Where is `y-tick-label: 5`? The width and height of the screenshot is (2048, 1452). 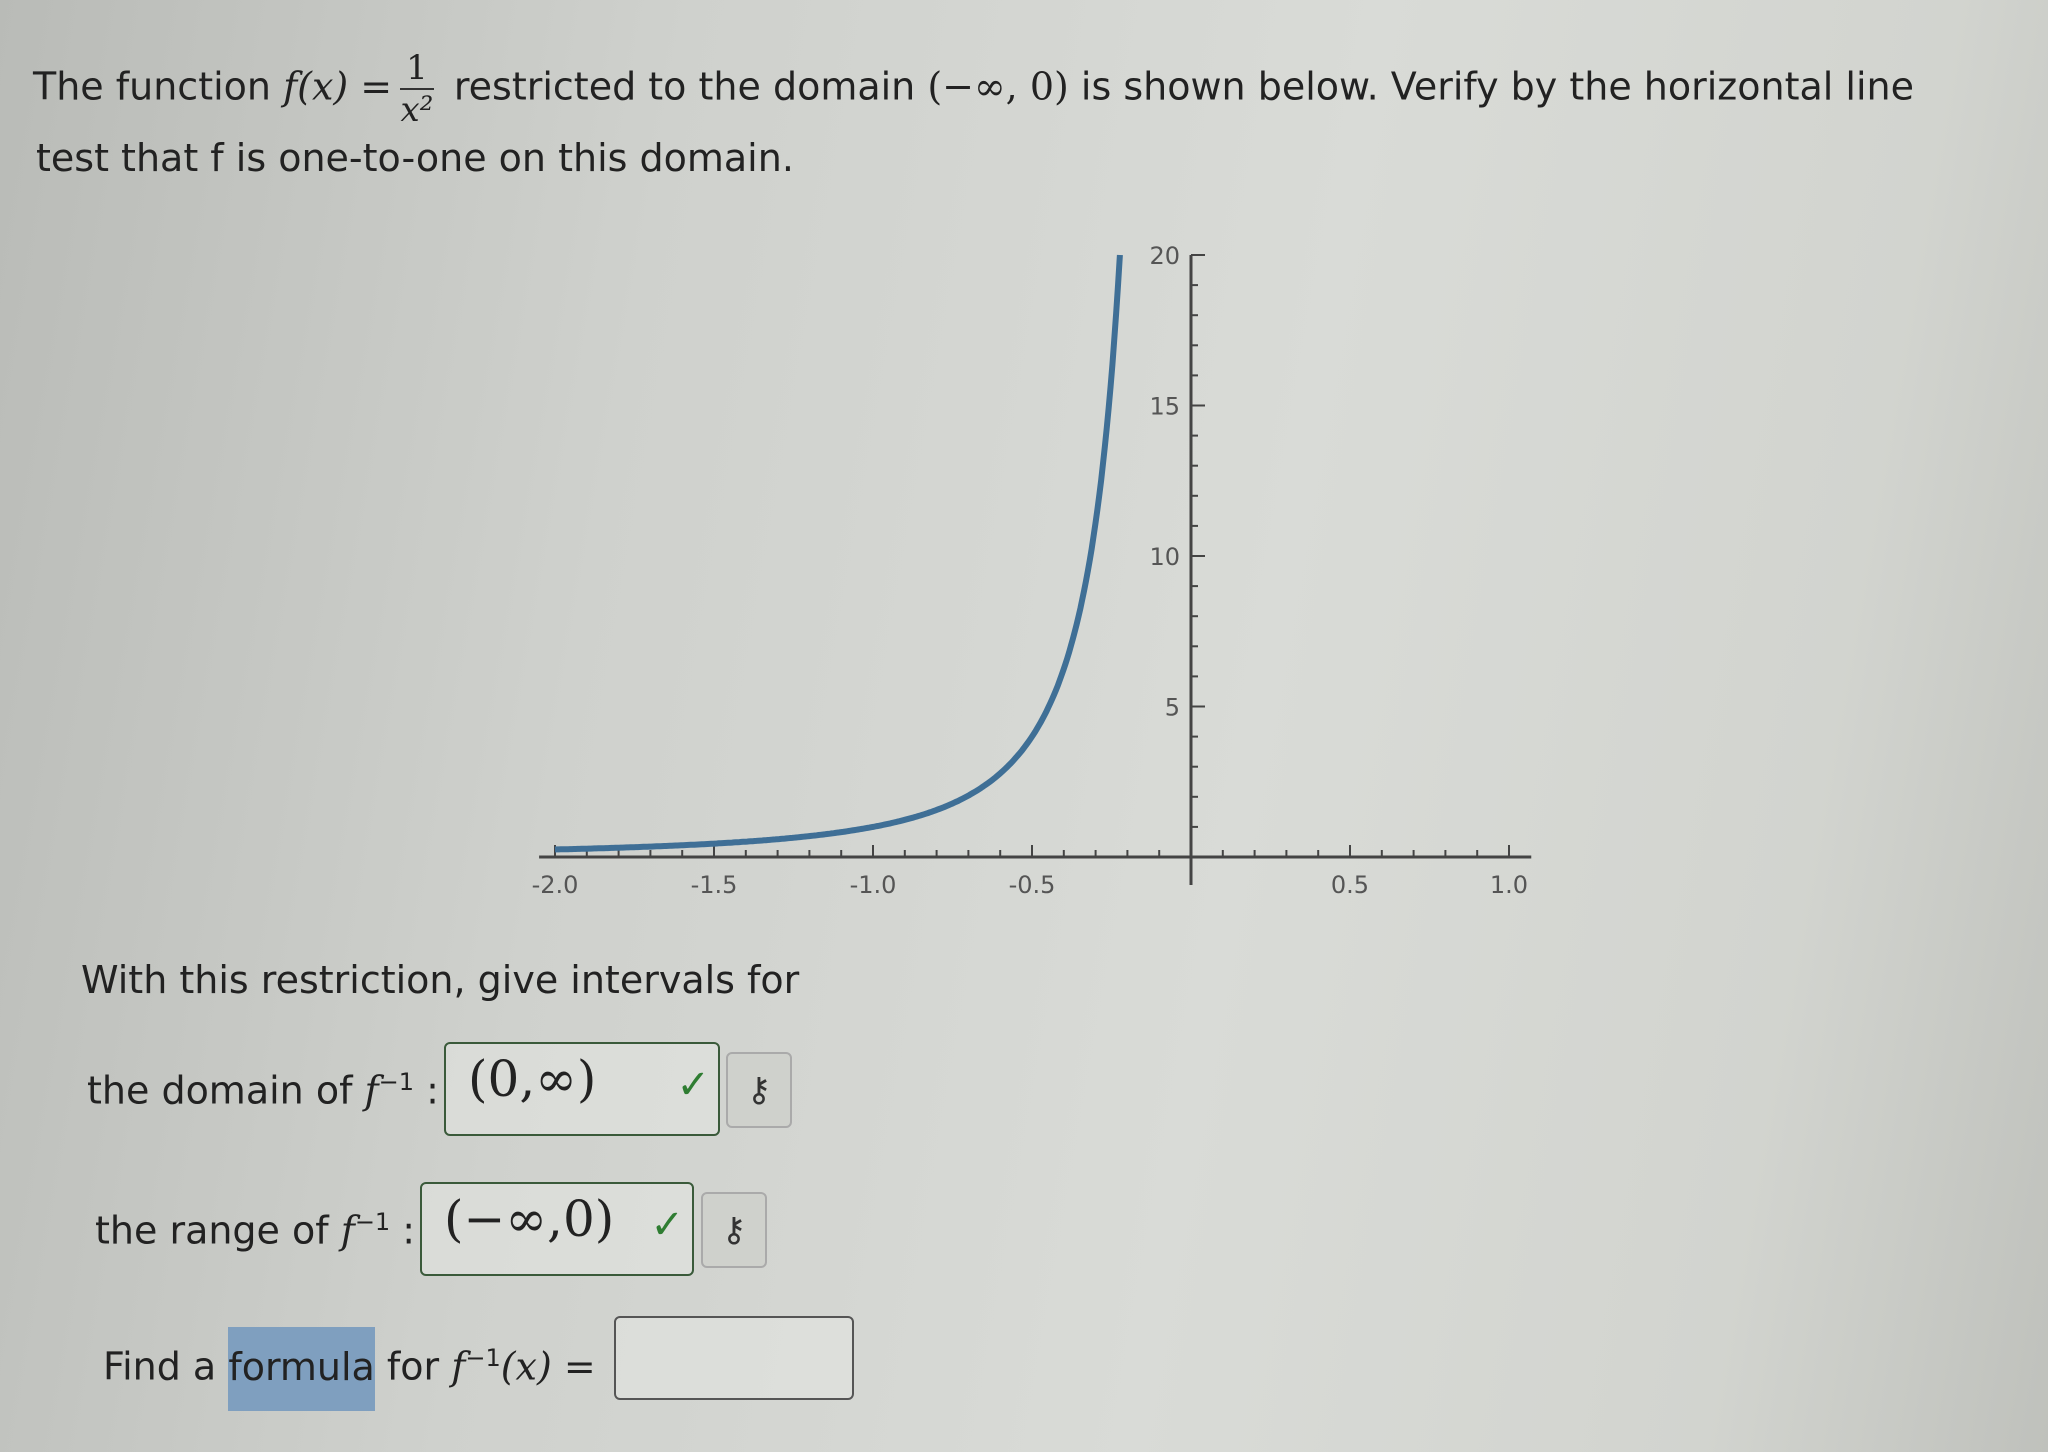 y-tick-label: 5 is located at coordinates (1172, 708).